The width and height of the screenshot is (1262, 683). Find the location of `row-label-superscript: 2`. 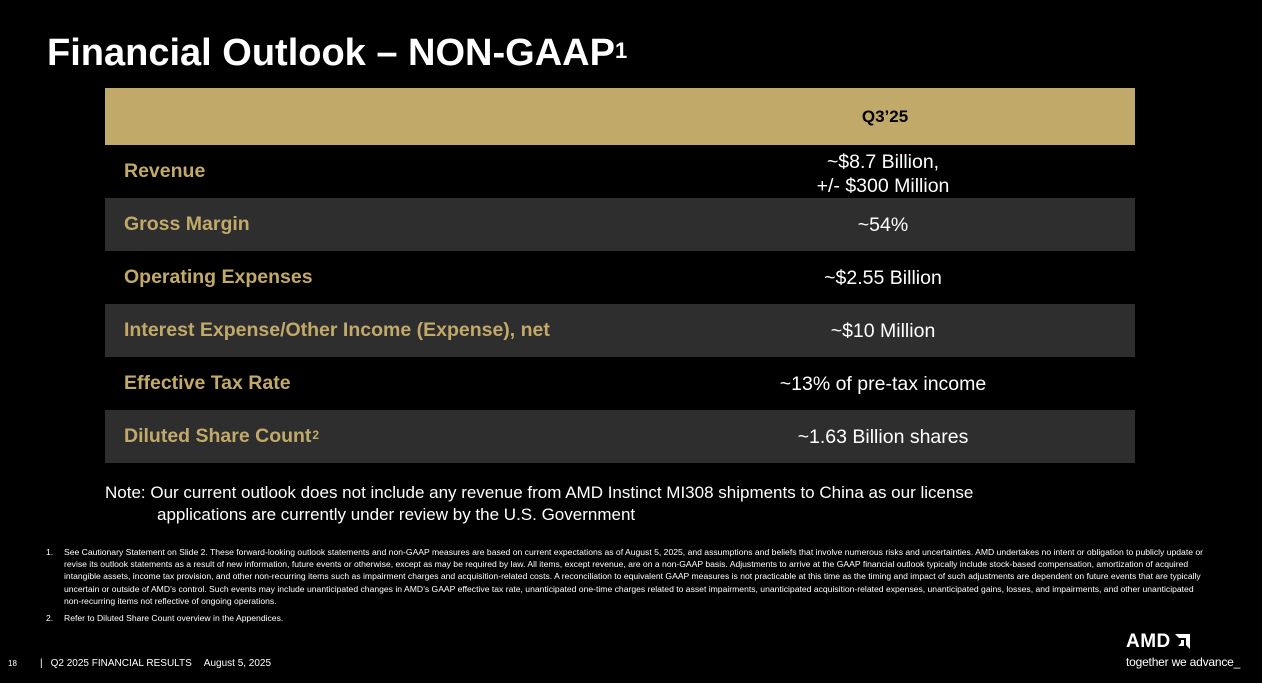

row-label-superscript: 2 is located at coordinates (316, 434).